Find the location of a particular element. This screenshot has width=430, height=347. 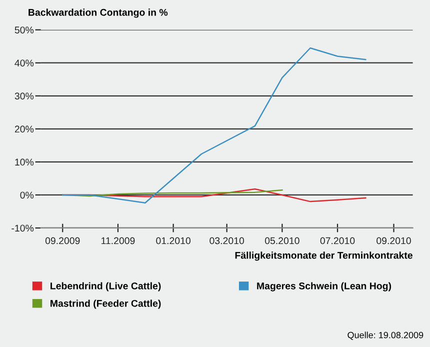

y-tick-label: 10% is located at coordinates (24, 162).